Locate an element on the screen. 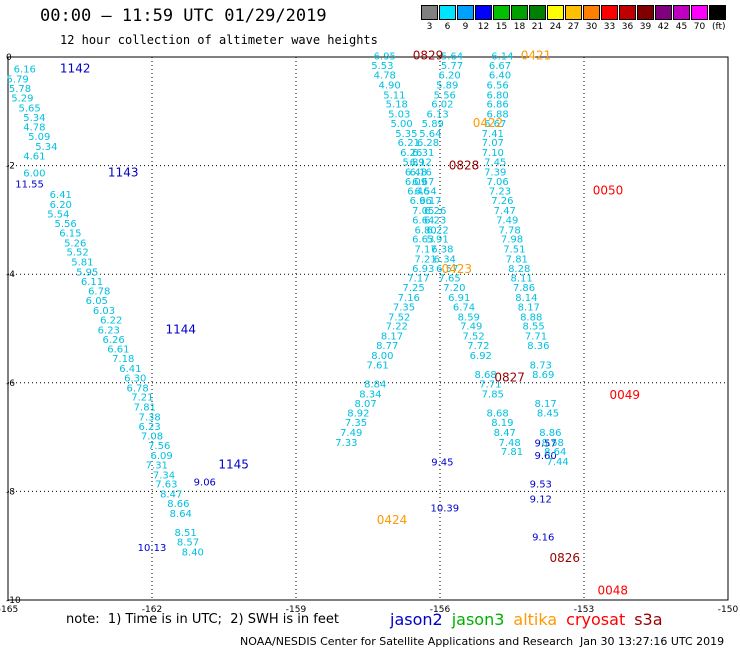 Image resolution: width=740 pixels, height=650 pixels. satellite-name: altika is located at coordinates (535, 619).